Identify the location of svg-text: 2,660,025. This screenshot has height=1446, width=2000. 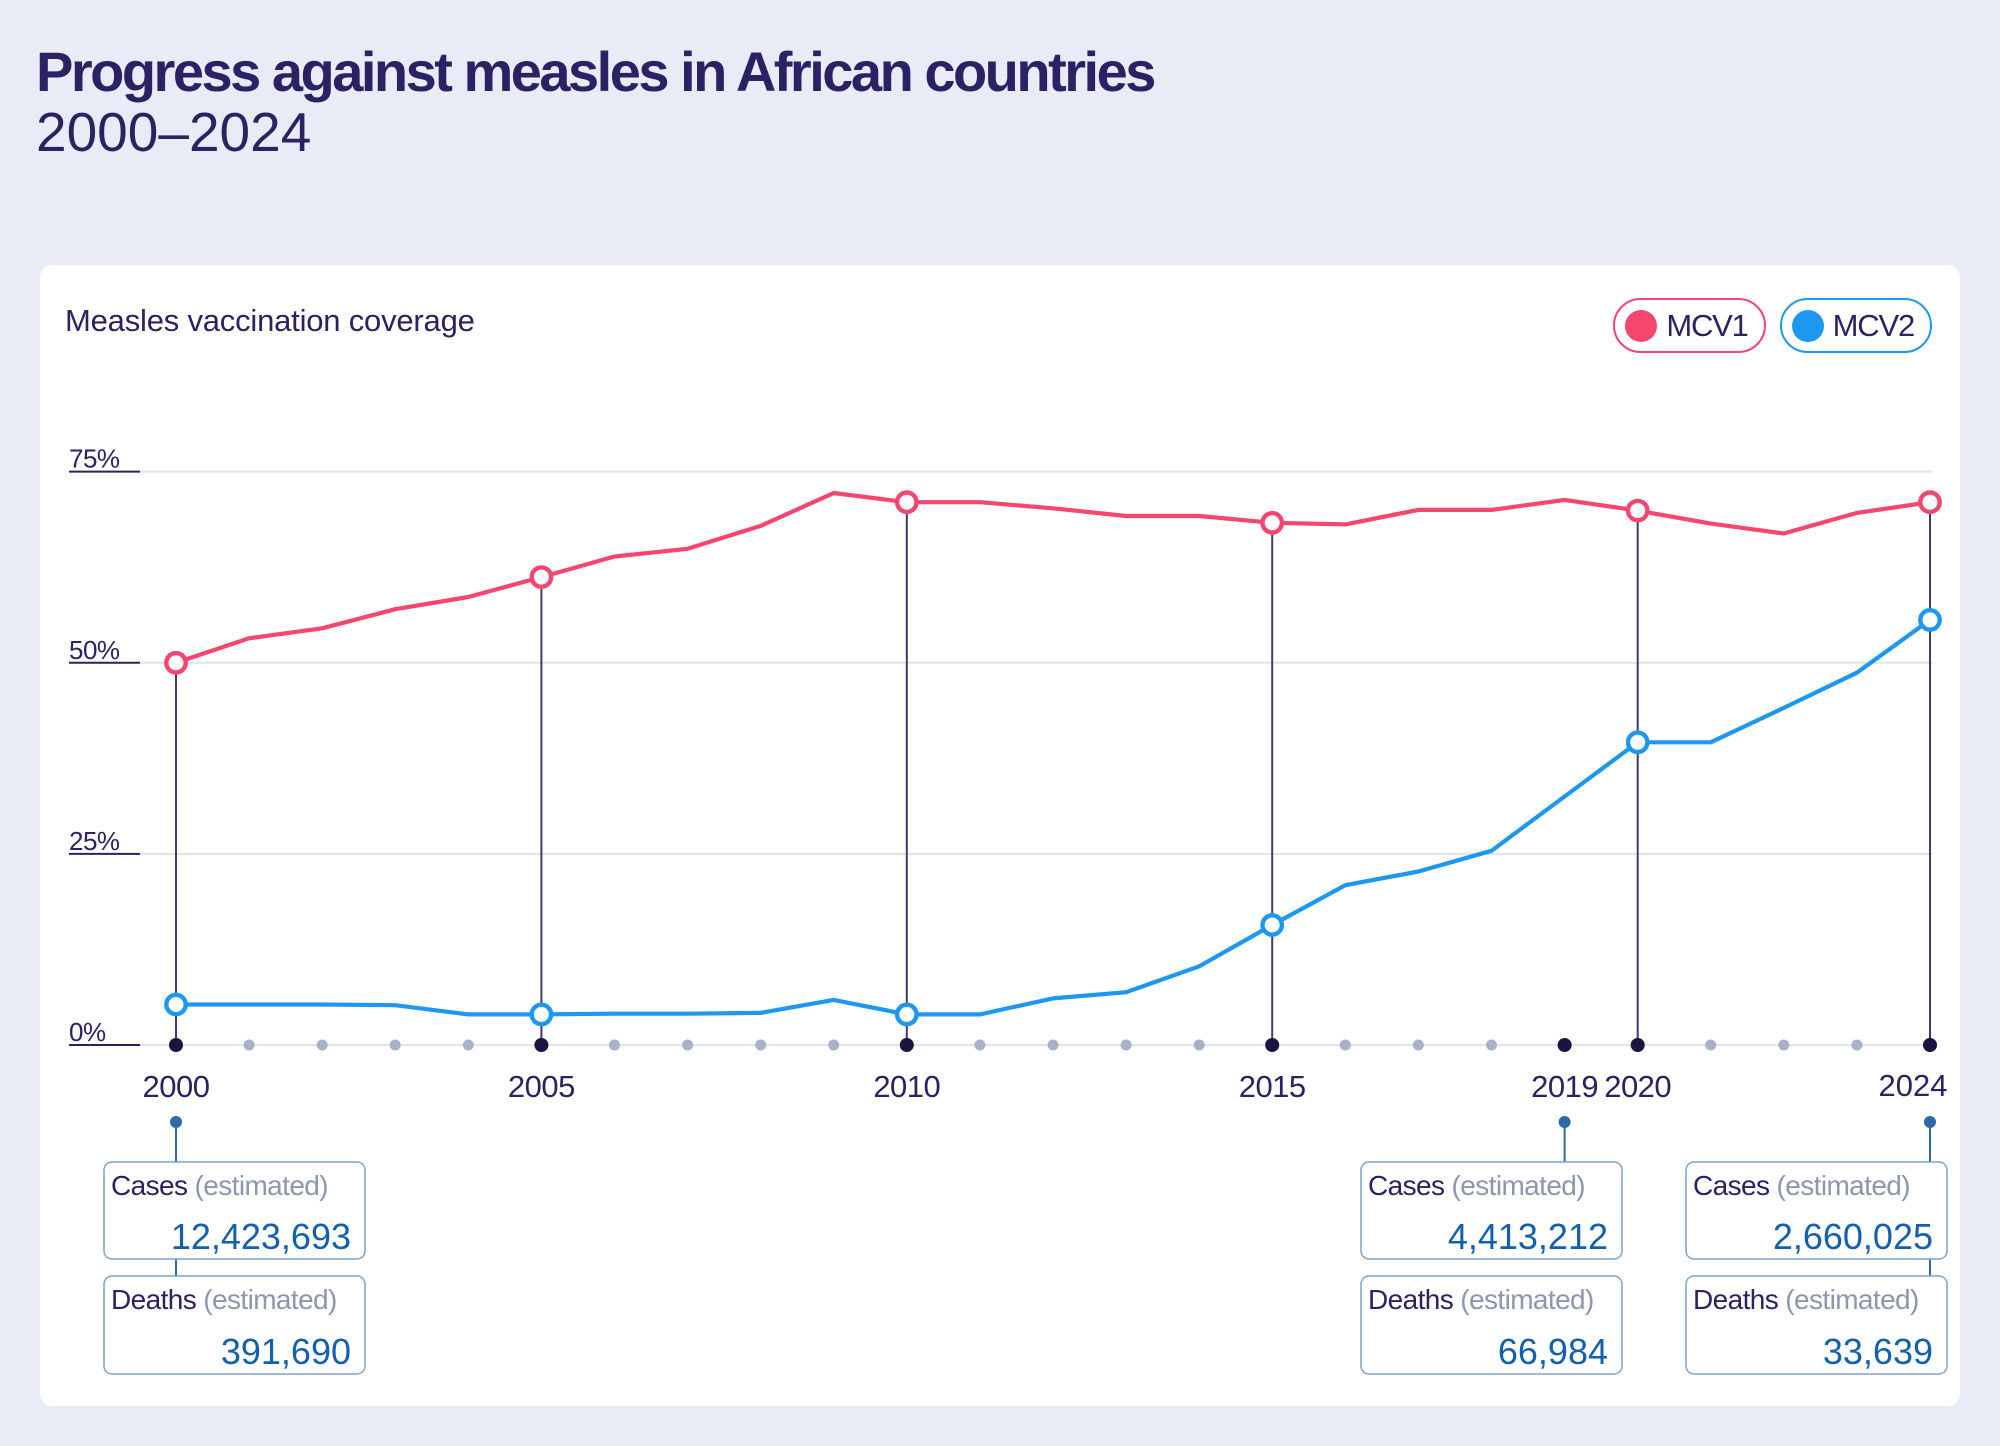
(1853, 1236).